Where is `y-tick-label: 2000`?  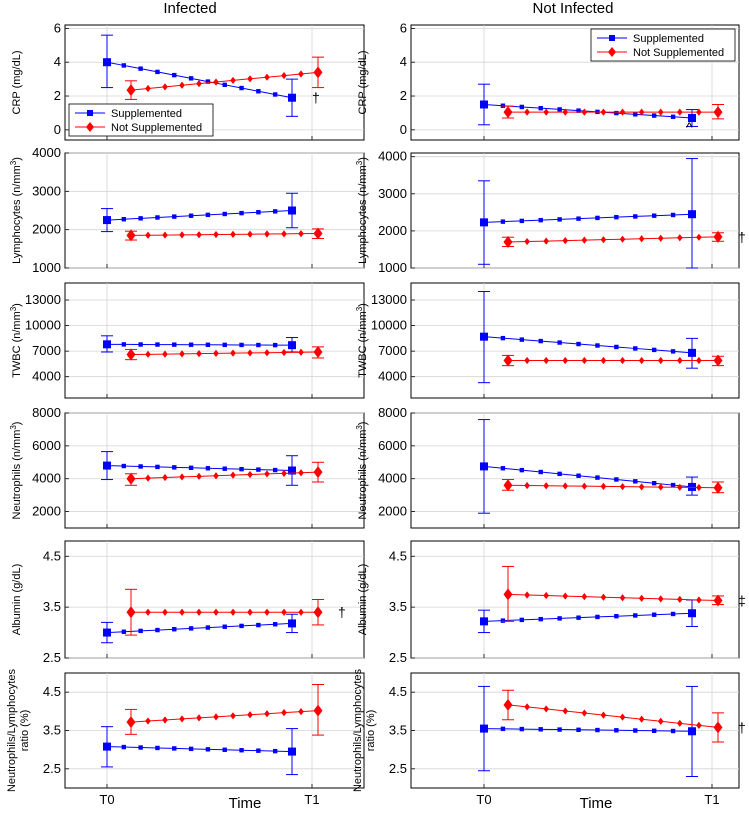
y-tick-label: 2000 is located at coordinates (392, 511).